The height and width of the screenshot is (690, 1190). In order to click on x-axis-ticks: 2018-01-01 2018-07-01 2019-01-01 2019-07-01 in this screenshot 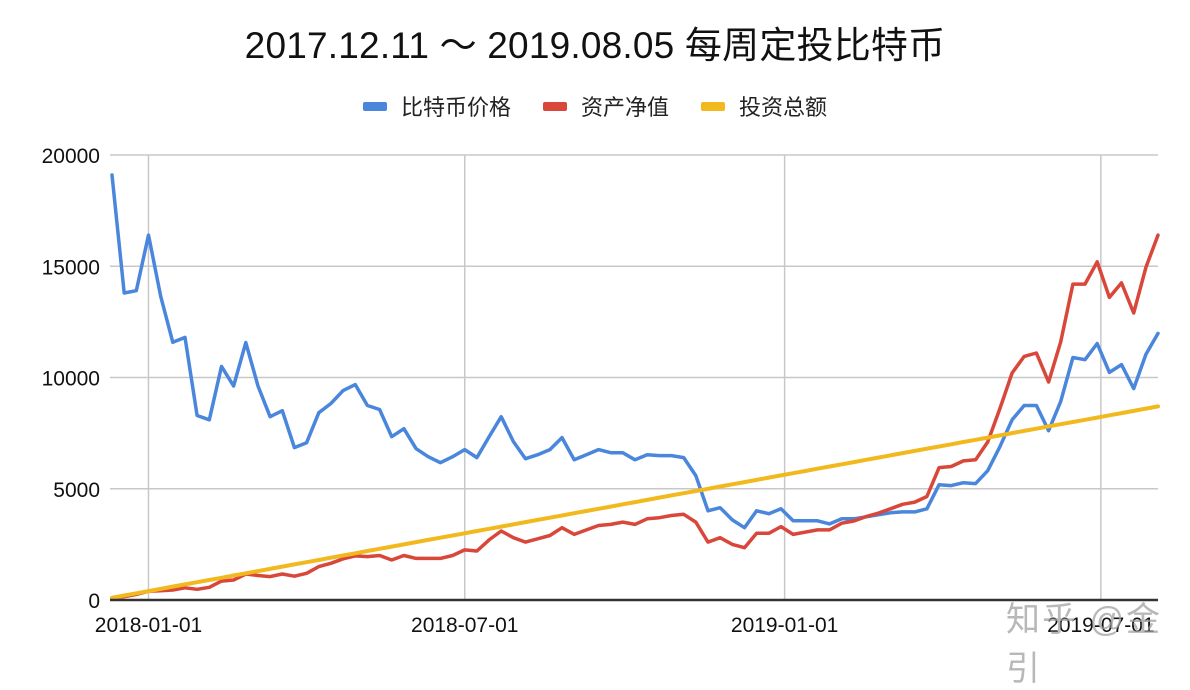, I will do `click(625, 625)`.